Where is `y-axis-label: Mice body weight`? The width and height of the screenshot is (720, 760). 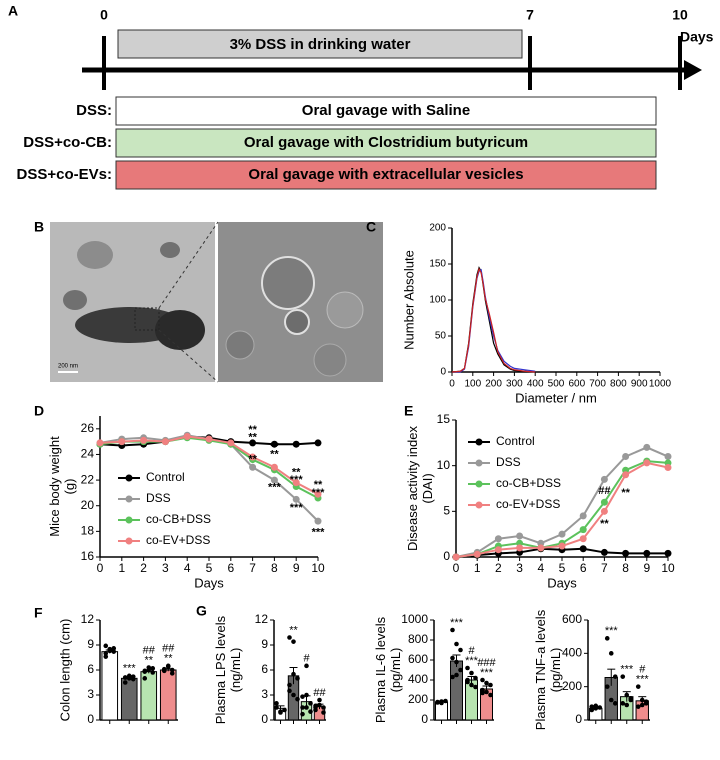
y-axis-label: Mice body weight is located at coordinates (54, 486).